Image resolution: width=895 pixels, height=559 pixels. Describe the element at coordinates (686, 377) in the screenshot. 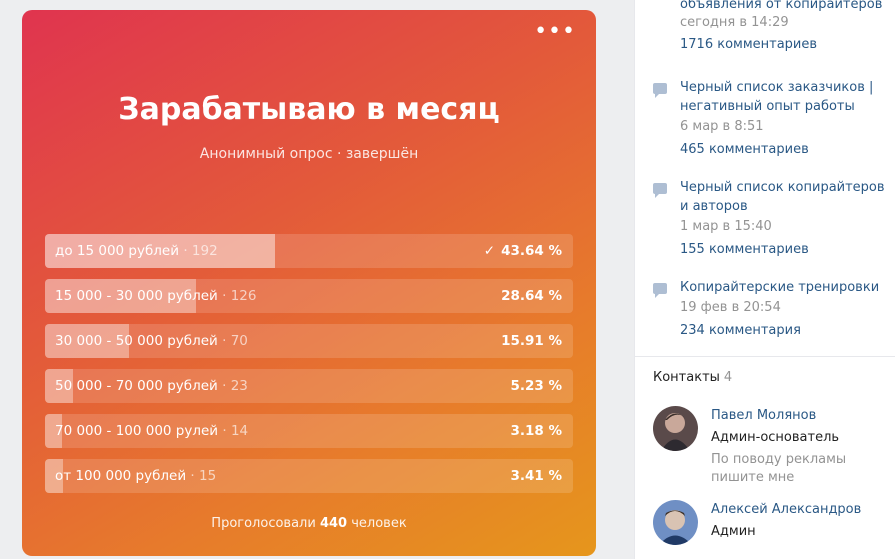

I see `contacts-title: Контакты` at that location.